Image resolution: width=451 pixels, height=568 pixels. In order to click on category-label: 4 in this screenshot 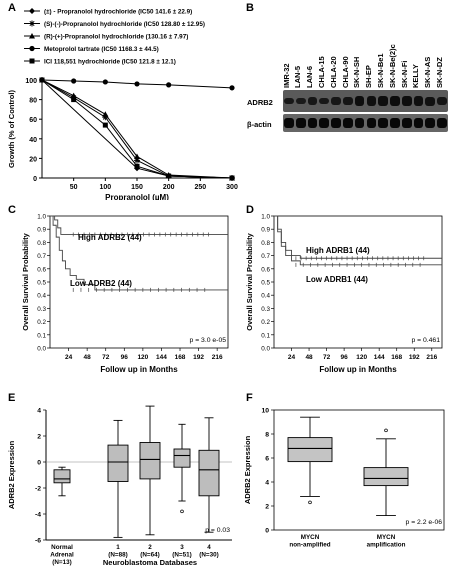, I will do `click(209, 547)`.